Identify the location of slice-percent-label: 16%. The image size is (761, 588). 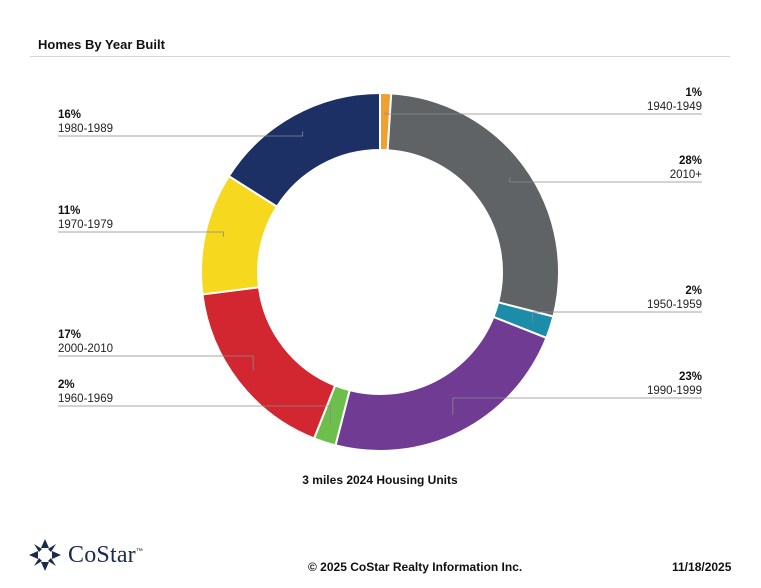
(69, 115).